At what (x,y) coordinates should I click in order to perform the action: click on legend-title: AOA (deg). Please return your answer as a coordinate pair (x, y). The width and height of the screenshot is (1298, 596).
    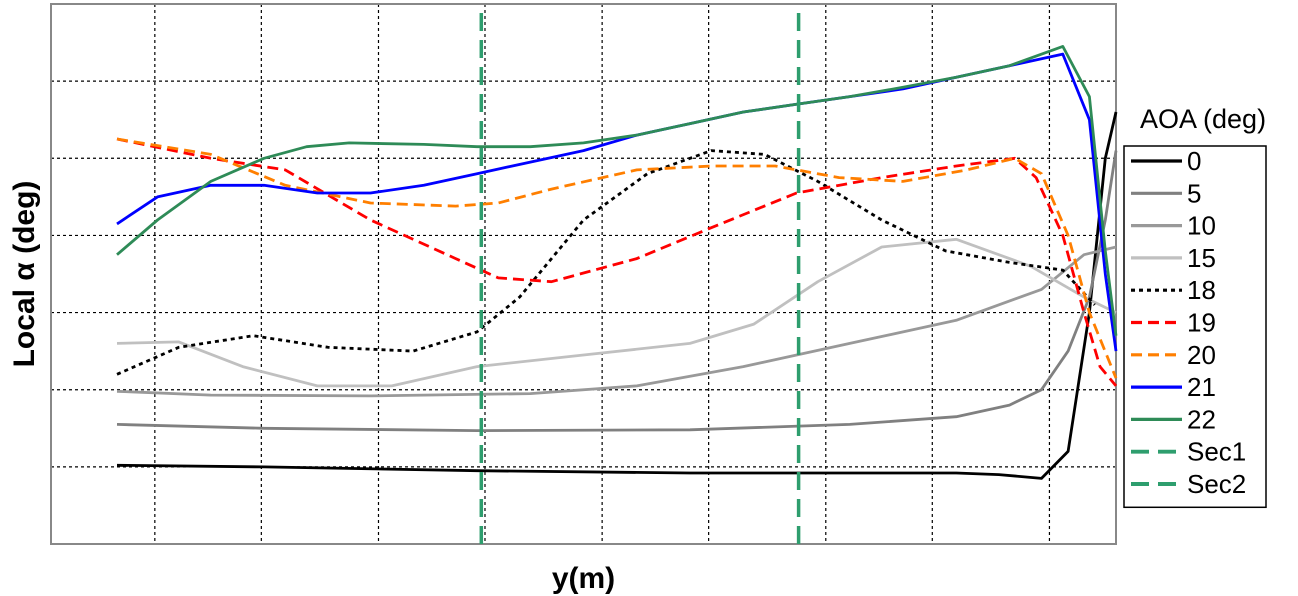
    Looking at the image, I should click on (1203, 119).